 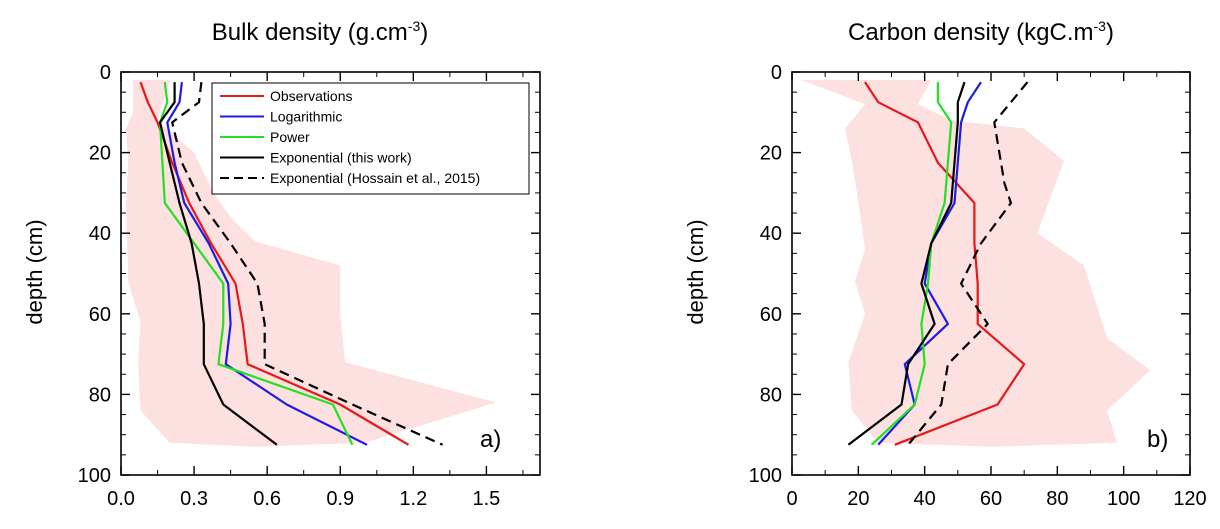 What do you see at coordinates (341, 158) in the screenshot?
I see `legend-label: Exponential (this work)` at bounding box center [341, 158].